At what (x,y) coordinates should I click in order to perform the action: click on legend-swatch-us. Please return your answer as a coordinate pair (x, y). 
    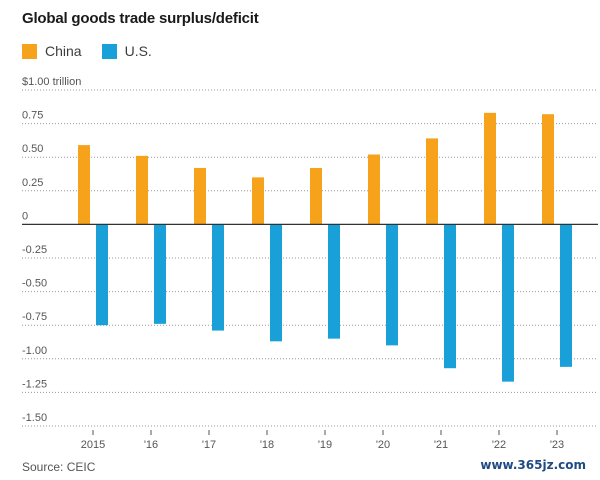
    Looking at the image, I should click on (109, 51).